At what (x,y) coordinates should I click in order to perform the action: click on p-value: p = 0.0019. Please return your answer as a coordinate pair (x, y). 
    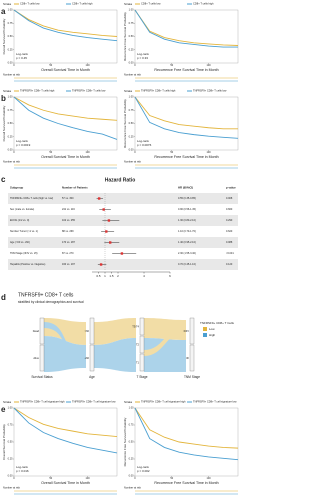
    Looking at the image, I should click on (23, 145).